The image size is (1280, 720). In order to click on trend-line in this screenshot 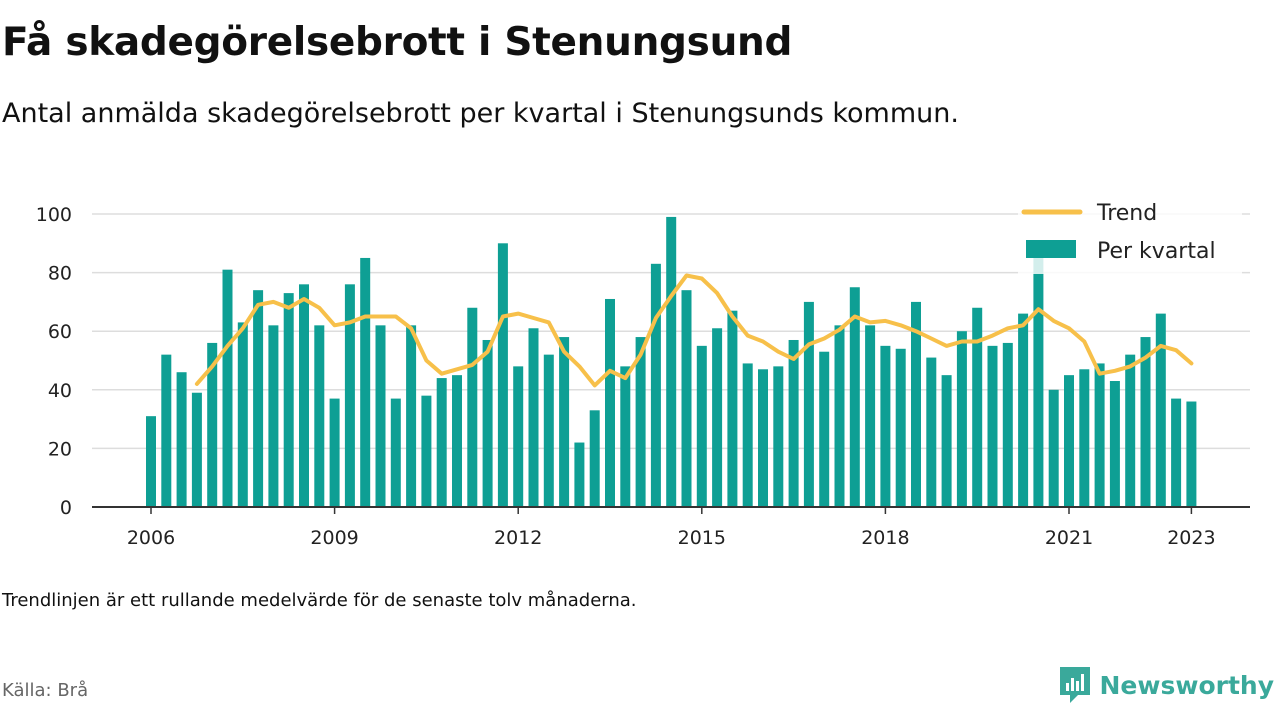, I will do `click(694, 330)`.